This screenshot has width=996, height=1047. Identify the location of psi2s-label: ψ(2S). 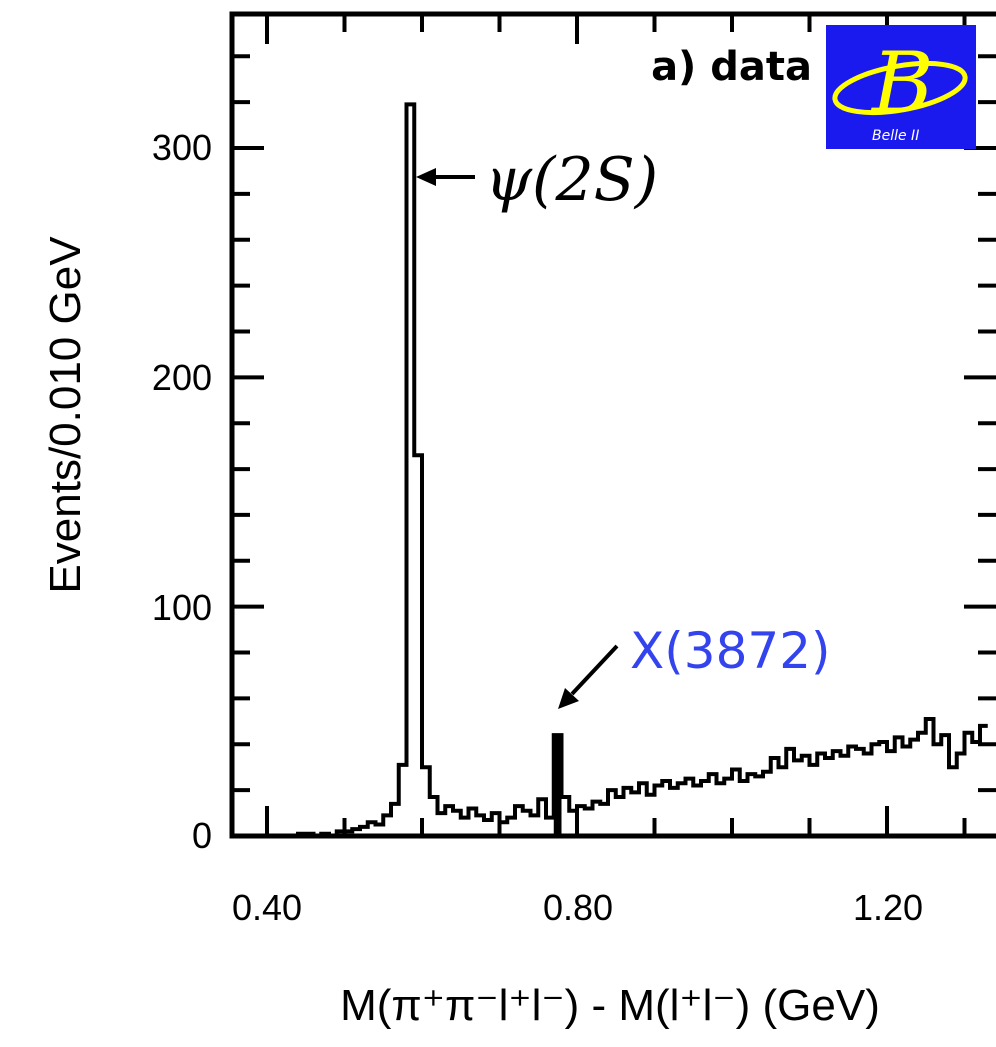
(571, 180).